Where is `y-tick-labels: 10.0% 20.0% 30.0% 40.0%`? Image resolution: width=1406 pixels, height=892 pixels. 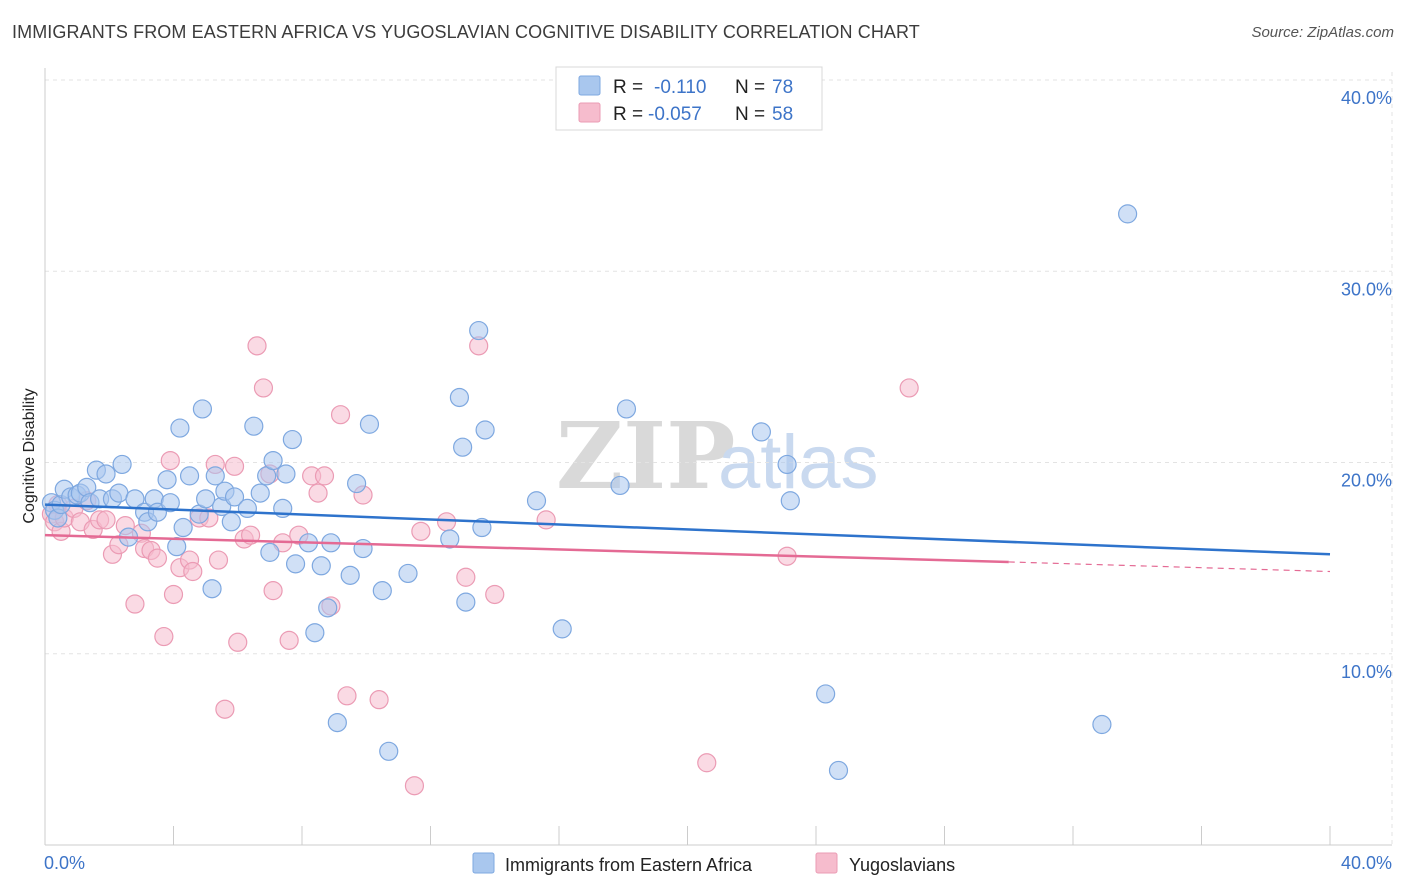 y-tick-labels: 10.0% 20.0% 30.0% 40.0% is located at coordinates (1366, 385).